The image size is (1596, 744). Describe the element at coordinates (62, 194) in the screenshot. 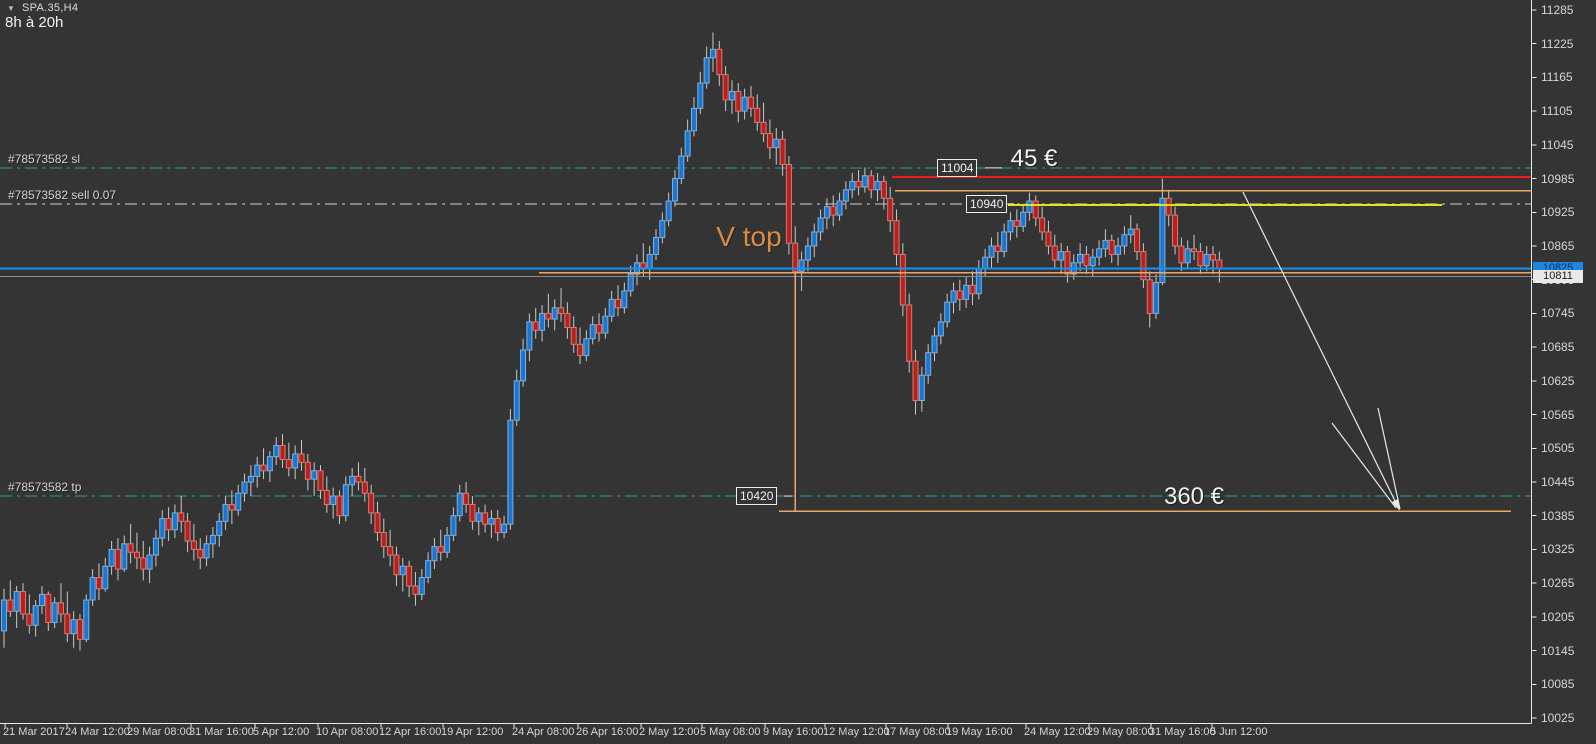

I see `order-label-sell: #78573582 sell 0.07` at that location.